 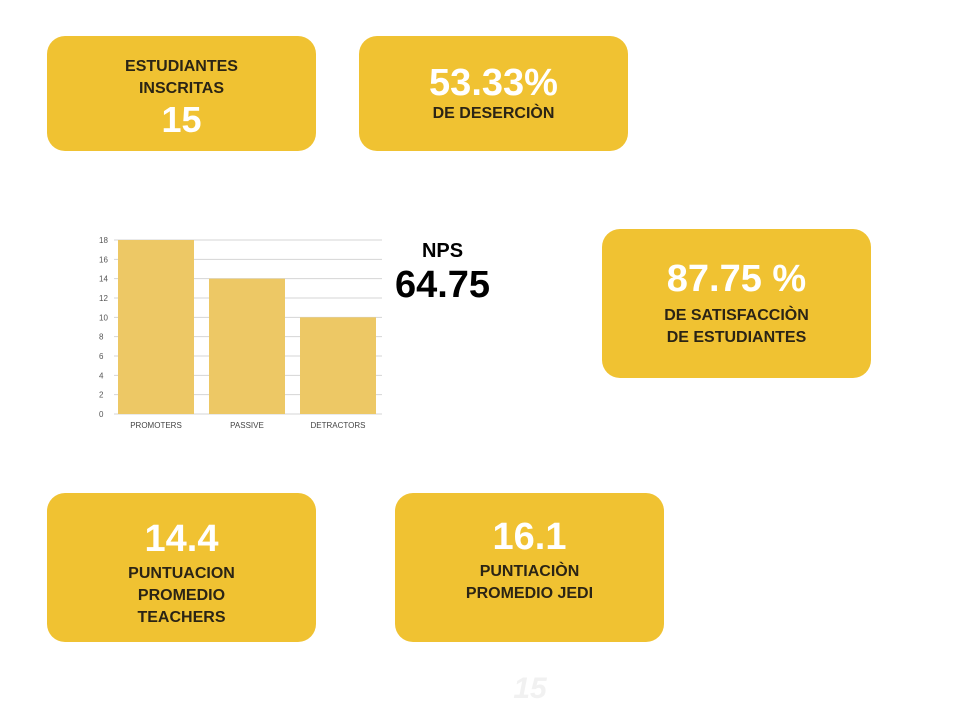 I want to click on bar-passive, so click(x=247, y=346).